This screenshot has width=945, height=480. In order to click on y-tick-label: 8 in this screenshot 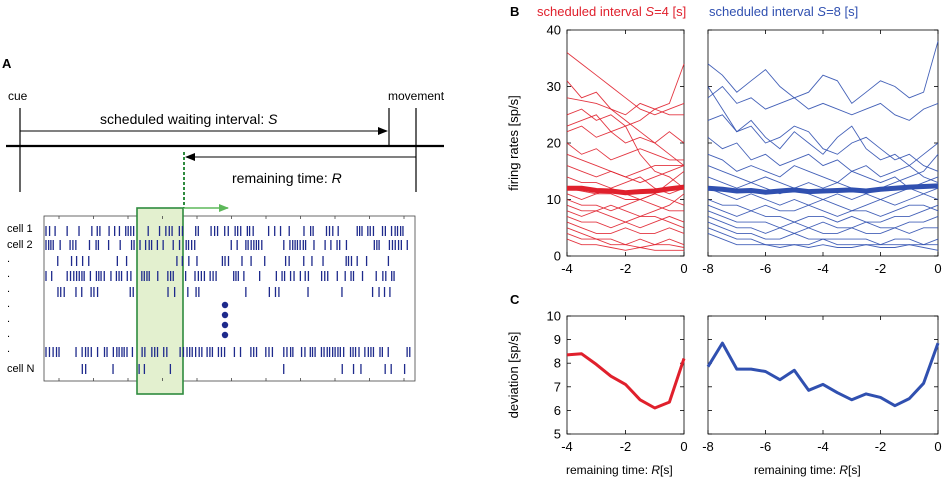, I will do `click(557, 363)`.